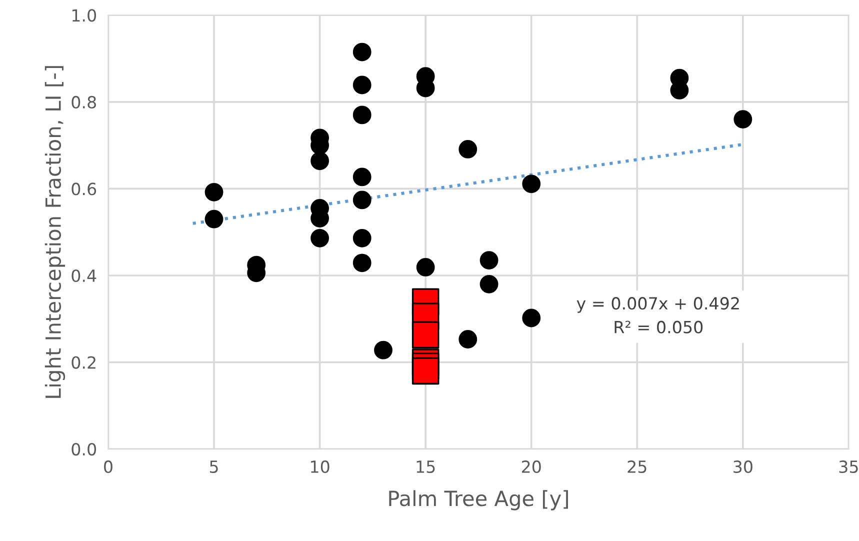 This screenshot has height=541, width=859. Describe the element at coordinates (320, 467) in the screenshot. I see `x-tick-label: 10` at that location.